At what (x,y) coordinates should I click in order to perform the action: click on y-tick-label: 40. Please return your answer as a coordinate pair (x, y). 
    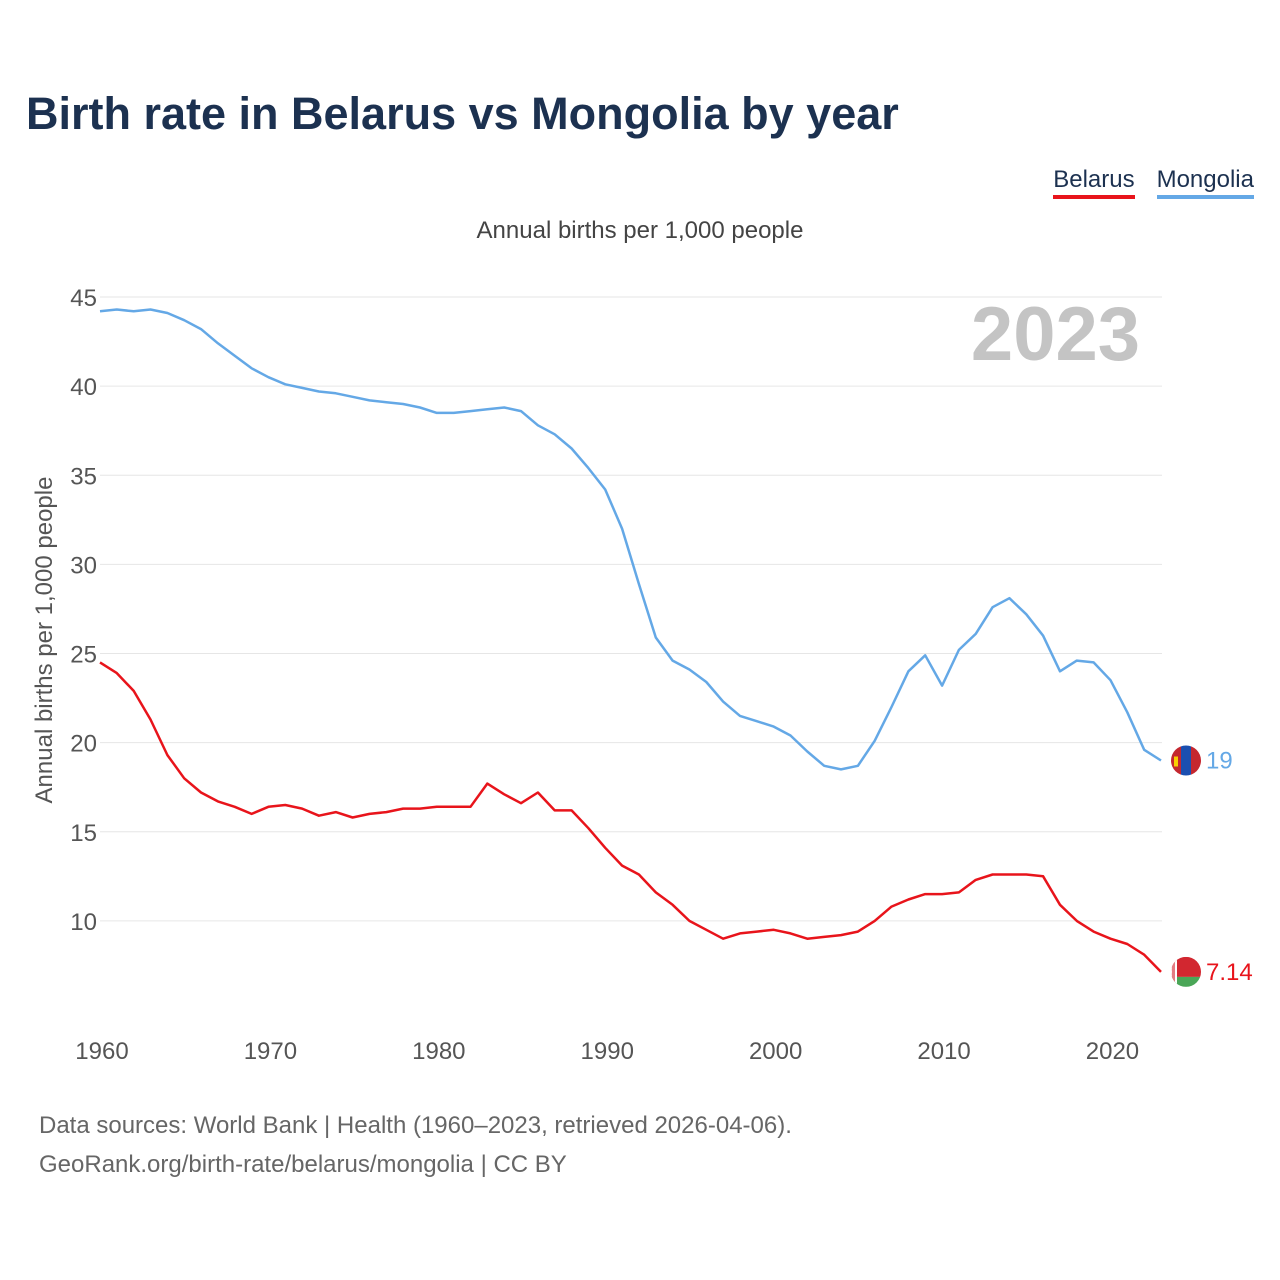
    Looking at the image, I should click on (83, 387).